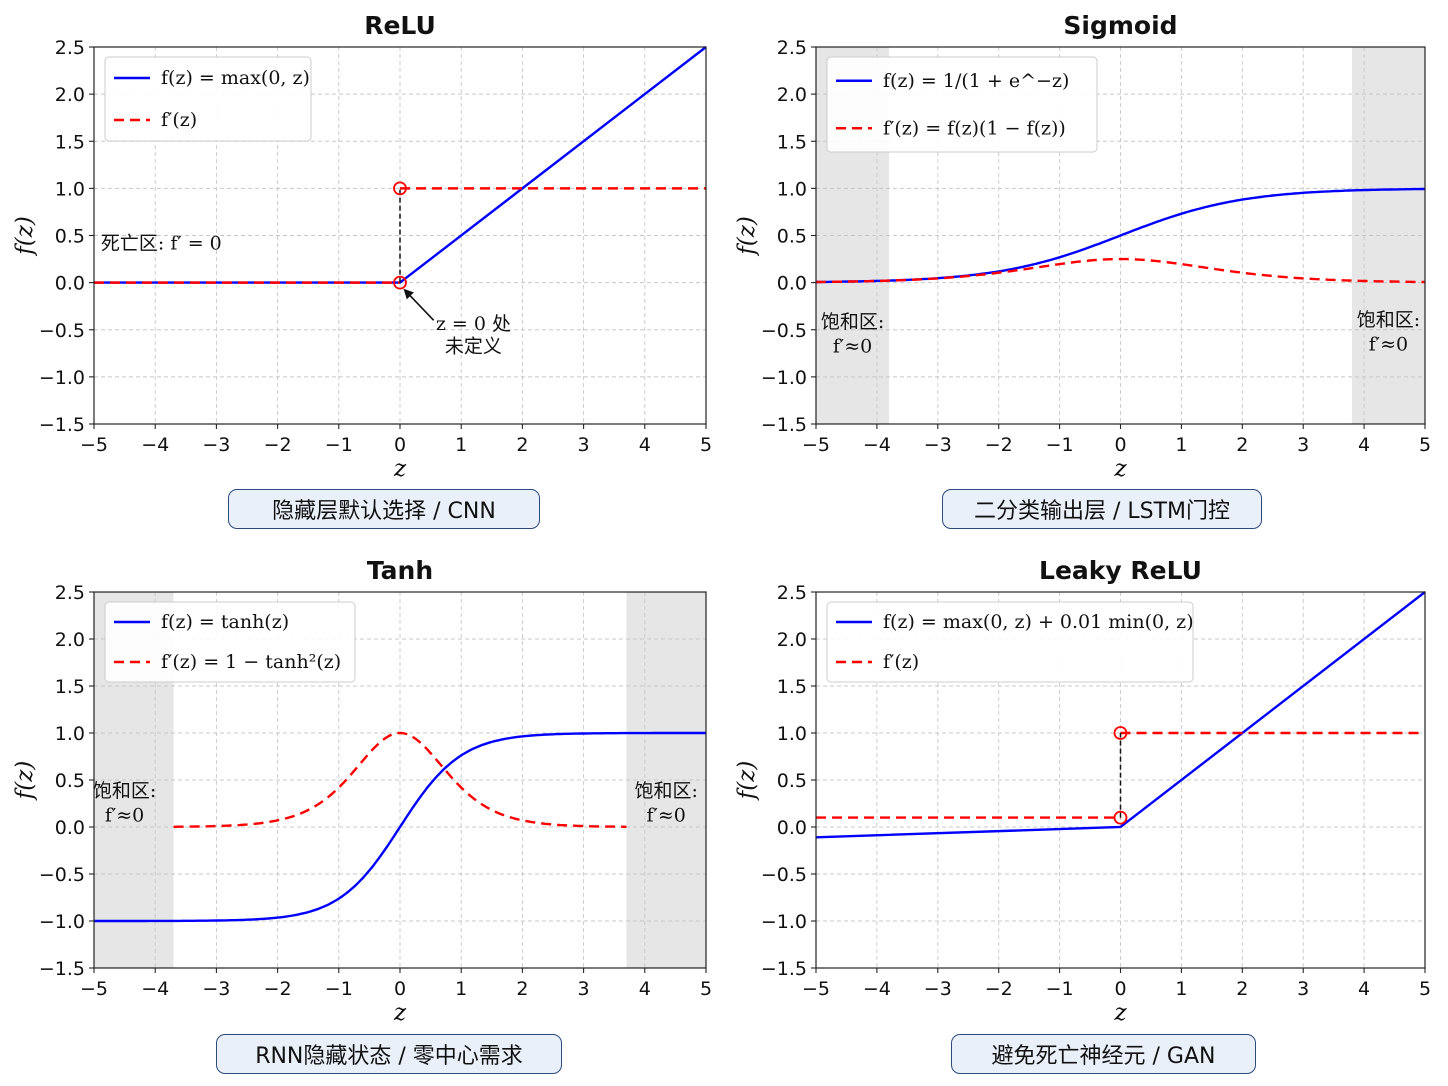  I want to click on use-case-tag-sigmoid: 二分类输出层 / LSTM门控, so click(1102, 509).